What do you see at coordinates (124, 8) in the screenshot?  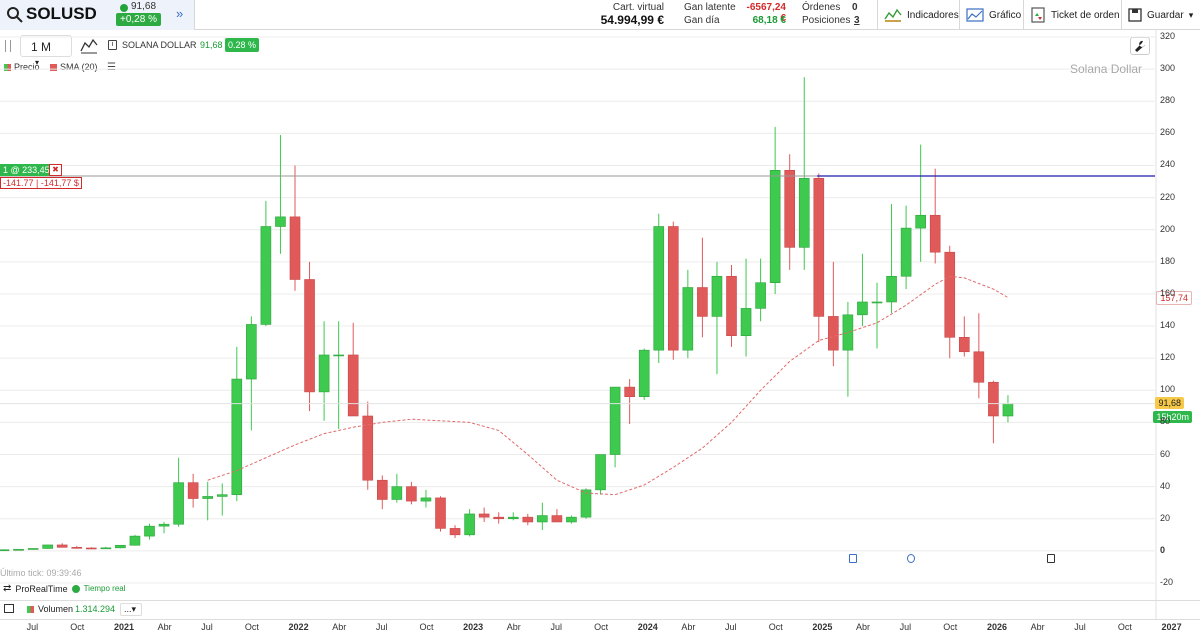 I see `live-status-dot` at bounding box center [124, 8].